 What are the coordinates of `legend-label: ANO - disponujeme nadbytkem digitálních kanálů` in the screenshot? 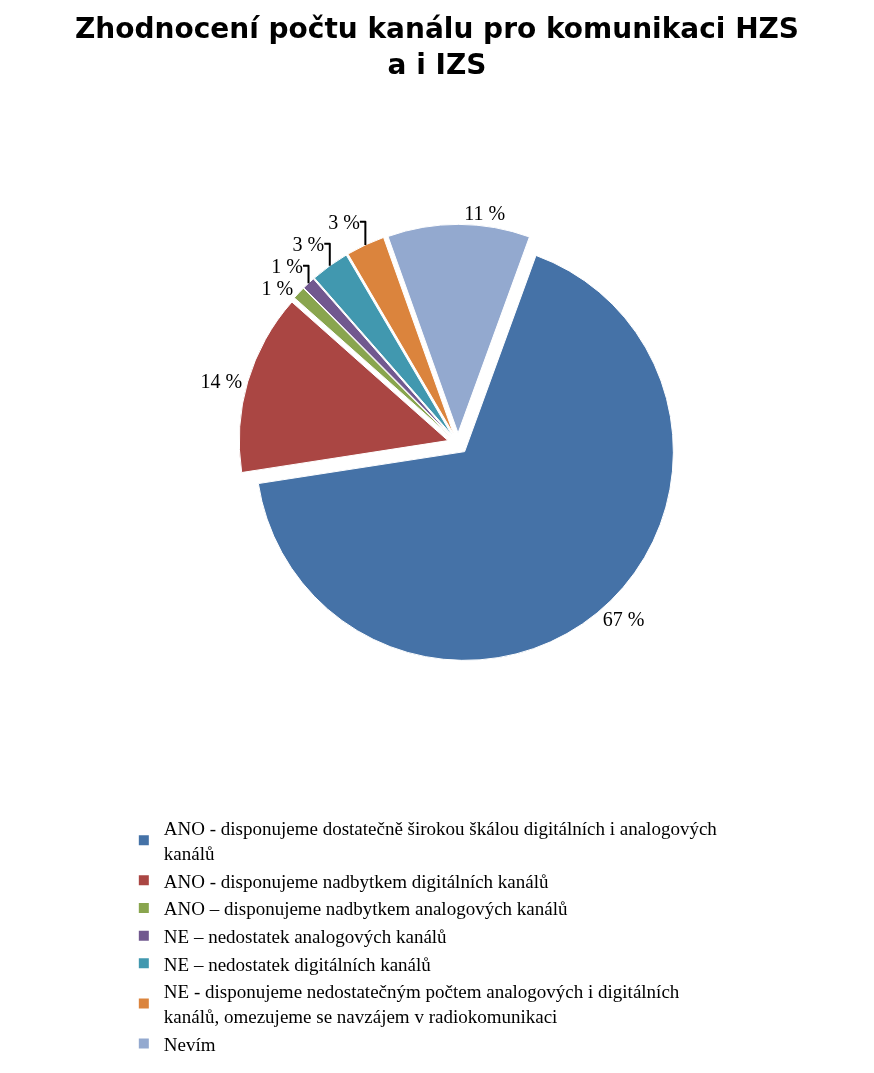 It's located at (356, 881).